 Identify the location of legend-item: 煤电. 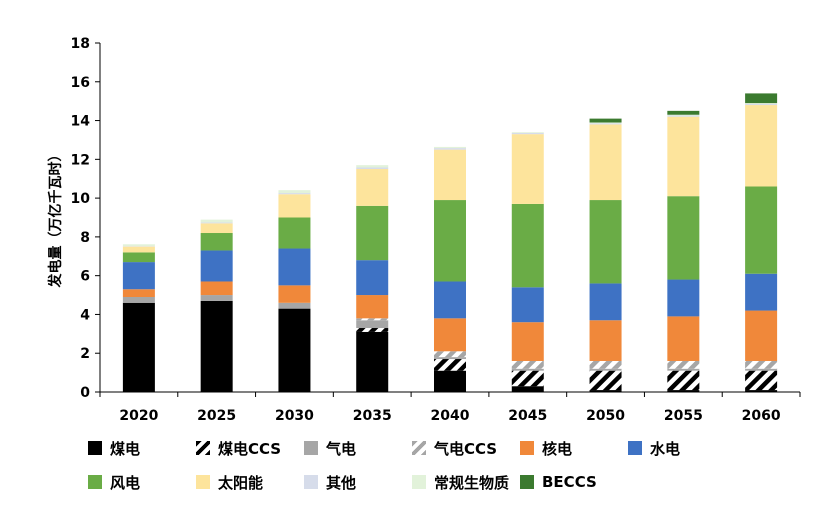
(142, 448).